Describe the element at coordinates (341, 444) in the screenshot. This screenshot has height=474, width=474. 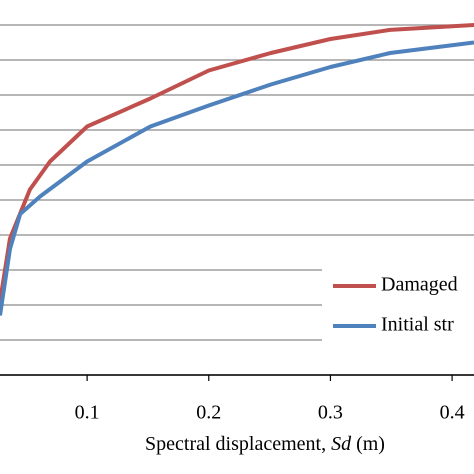
I see `x-label-part: Sd` at that location.